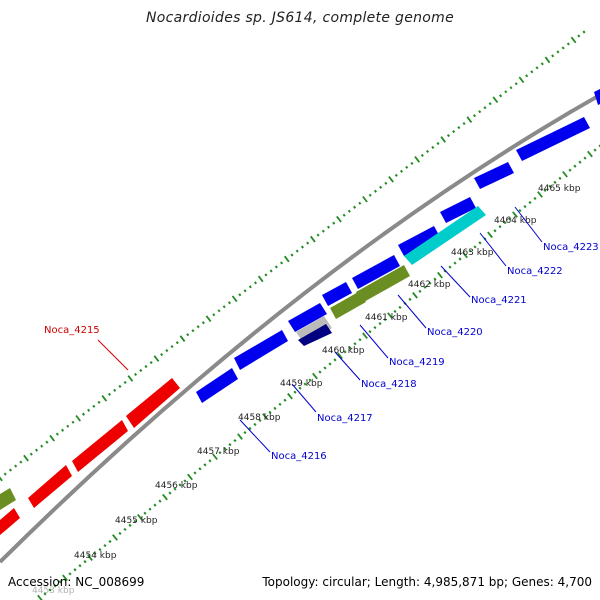 The height and width of the screenshot is (600, 600). What do you see at coordinates (76, 582) in the screenshot?
I see `accession-label: Accession: NC_008699` at bounding box center [76, 582].